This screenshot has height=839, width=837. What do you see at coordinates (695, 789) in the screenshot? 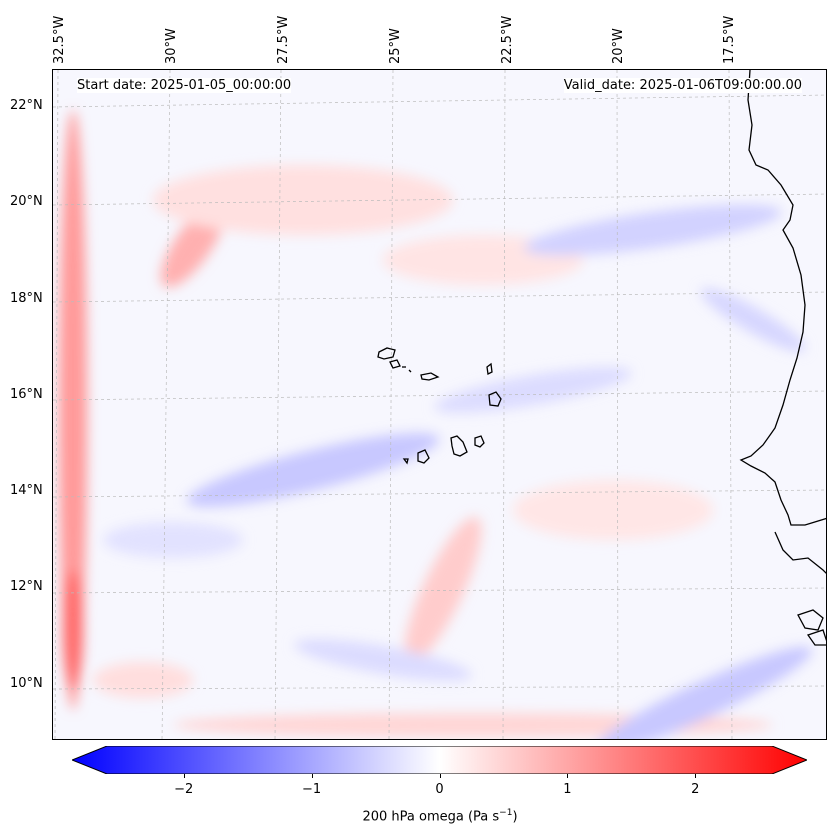
I see `colorbar-tick-label: 2` at bounding box center [695, 789].